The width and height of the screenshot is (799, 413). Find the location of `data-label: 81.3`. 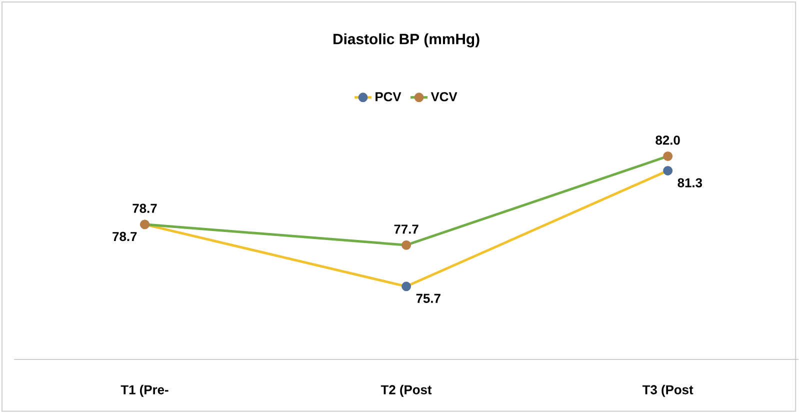

data-label: 81.3 is located at coordinates (690, 183).